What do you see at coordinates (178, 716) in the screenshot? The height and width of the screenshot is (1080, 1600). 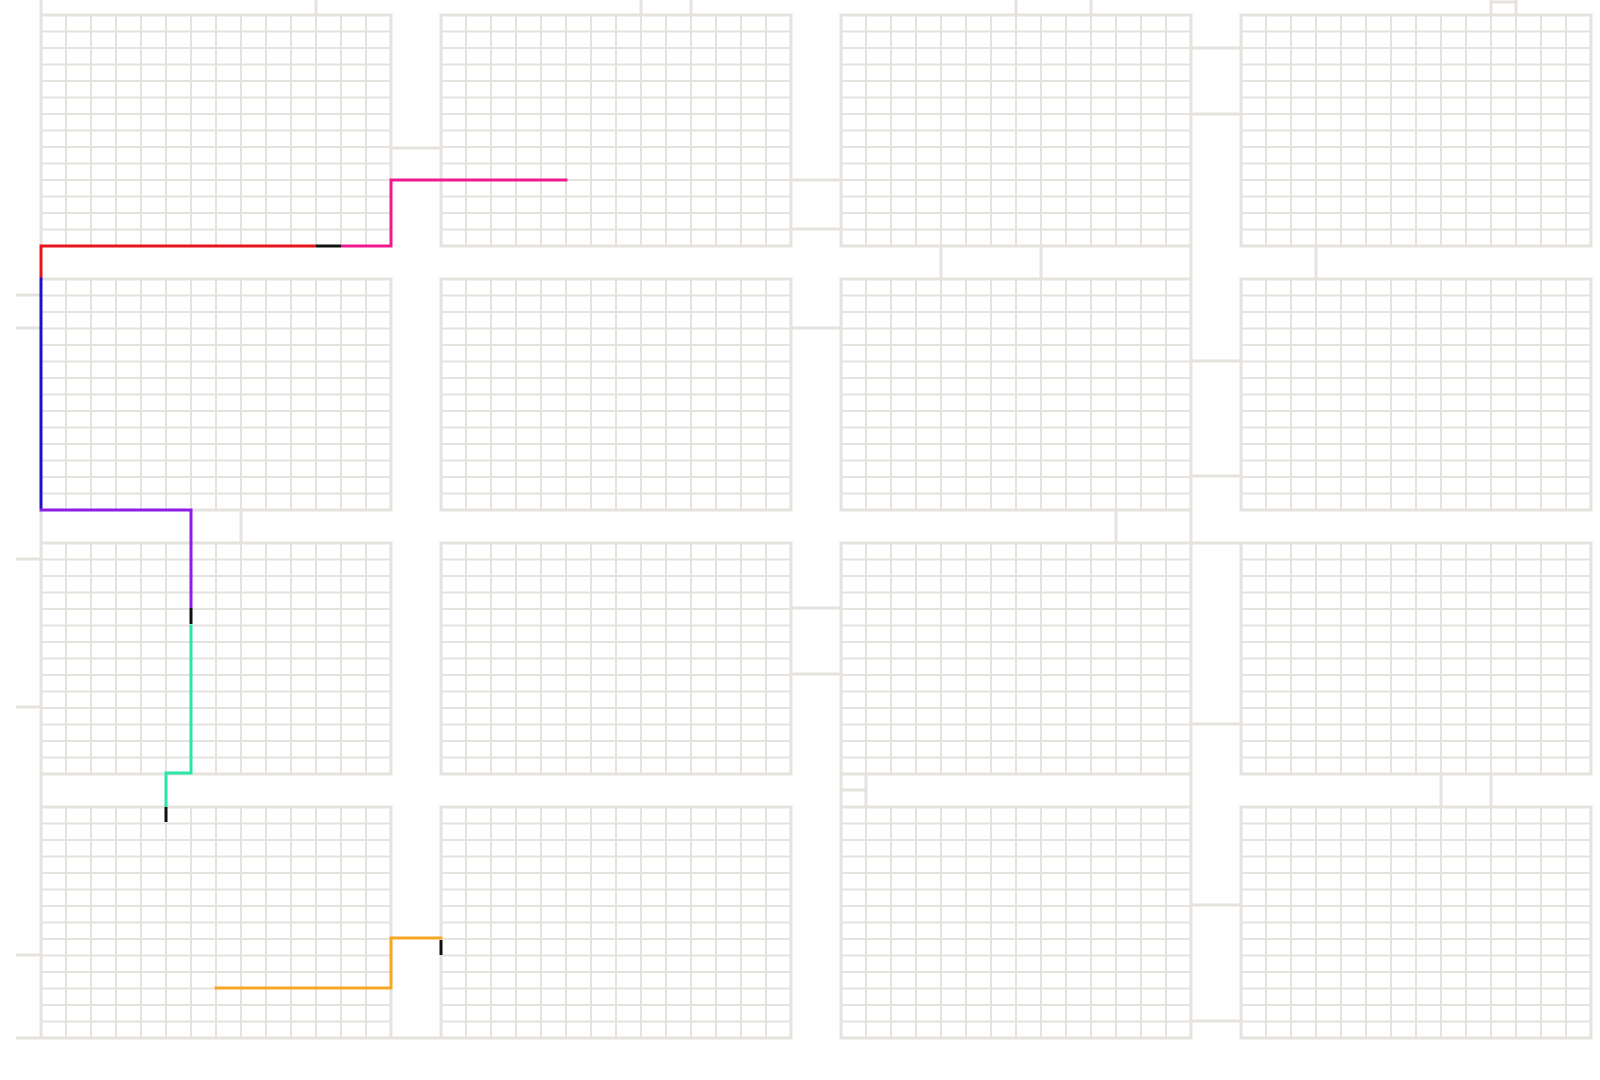 I see `route-teal` at bounding box center [178, 716].